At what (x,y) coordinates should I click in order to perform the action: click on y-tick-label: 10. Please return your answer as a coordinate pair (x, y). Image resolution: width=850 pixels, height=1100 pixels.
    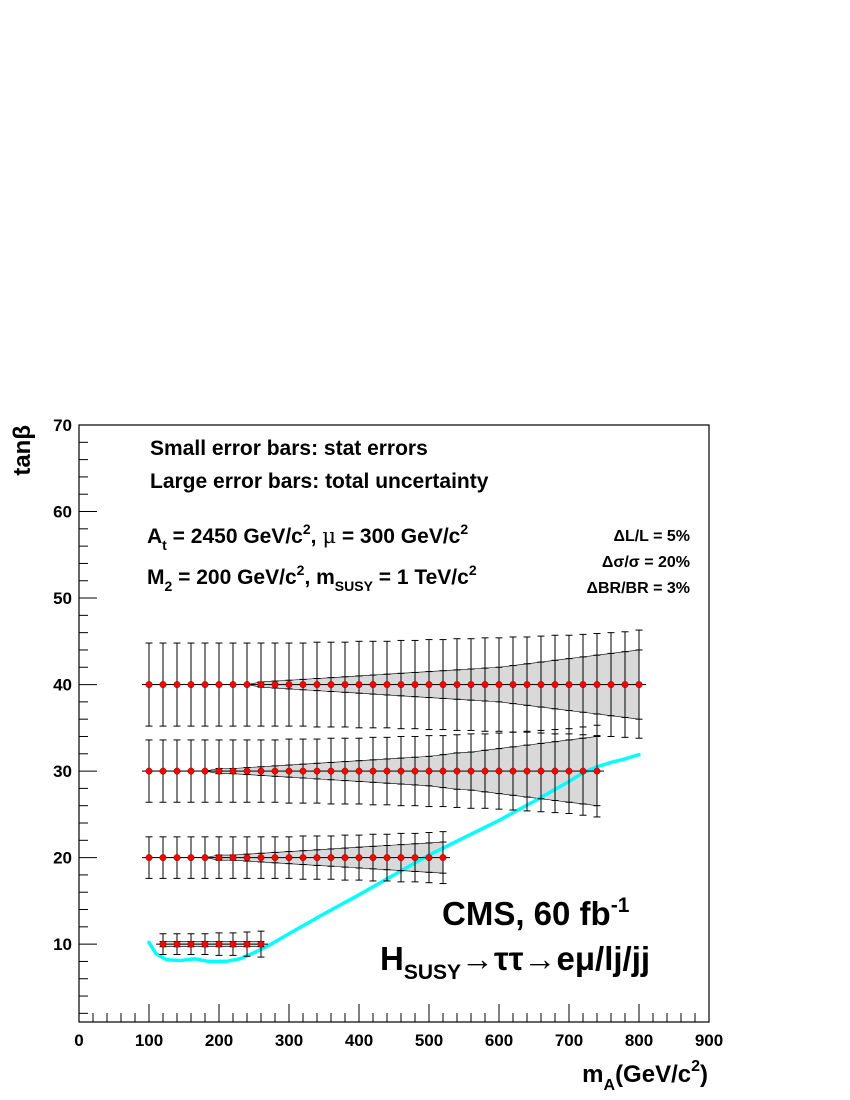
    Looking at the image, I should click on (62, 944).